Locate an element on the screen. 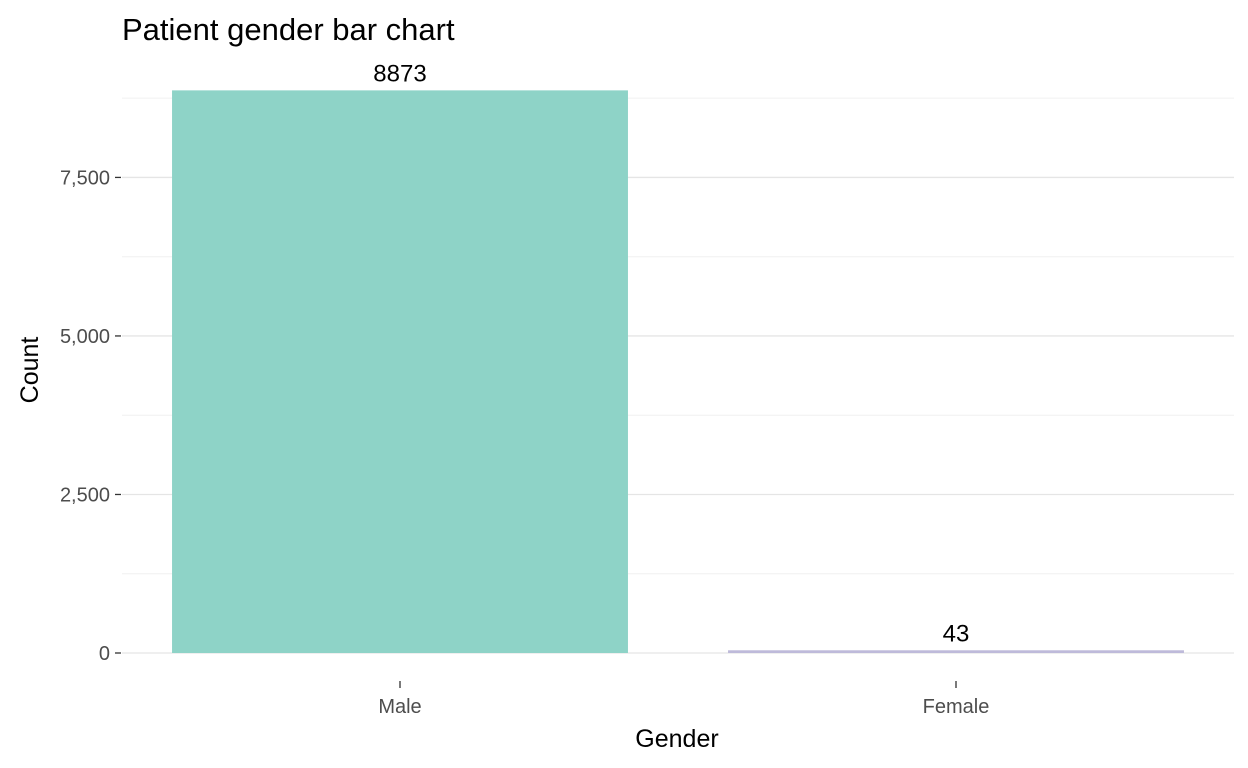 This screenshot has height=768, width=1248. x-tick-label: Male is located at coordinates (399, 707).